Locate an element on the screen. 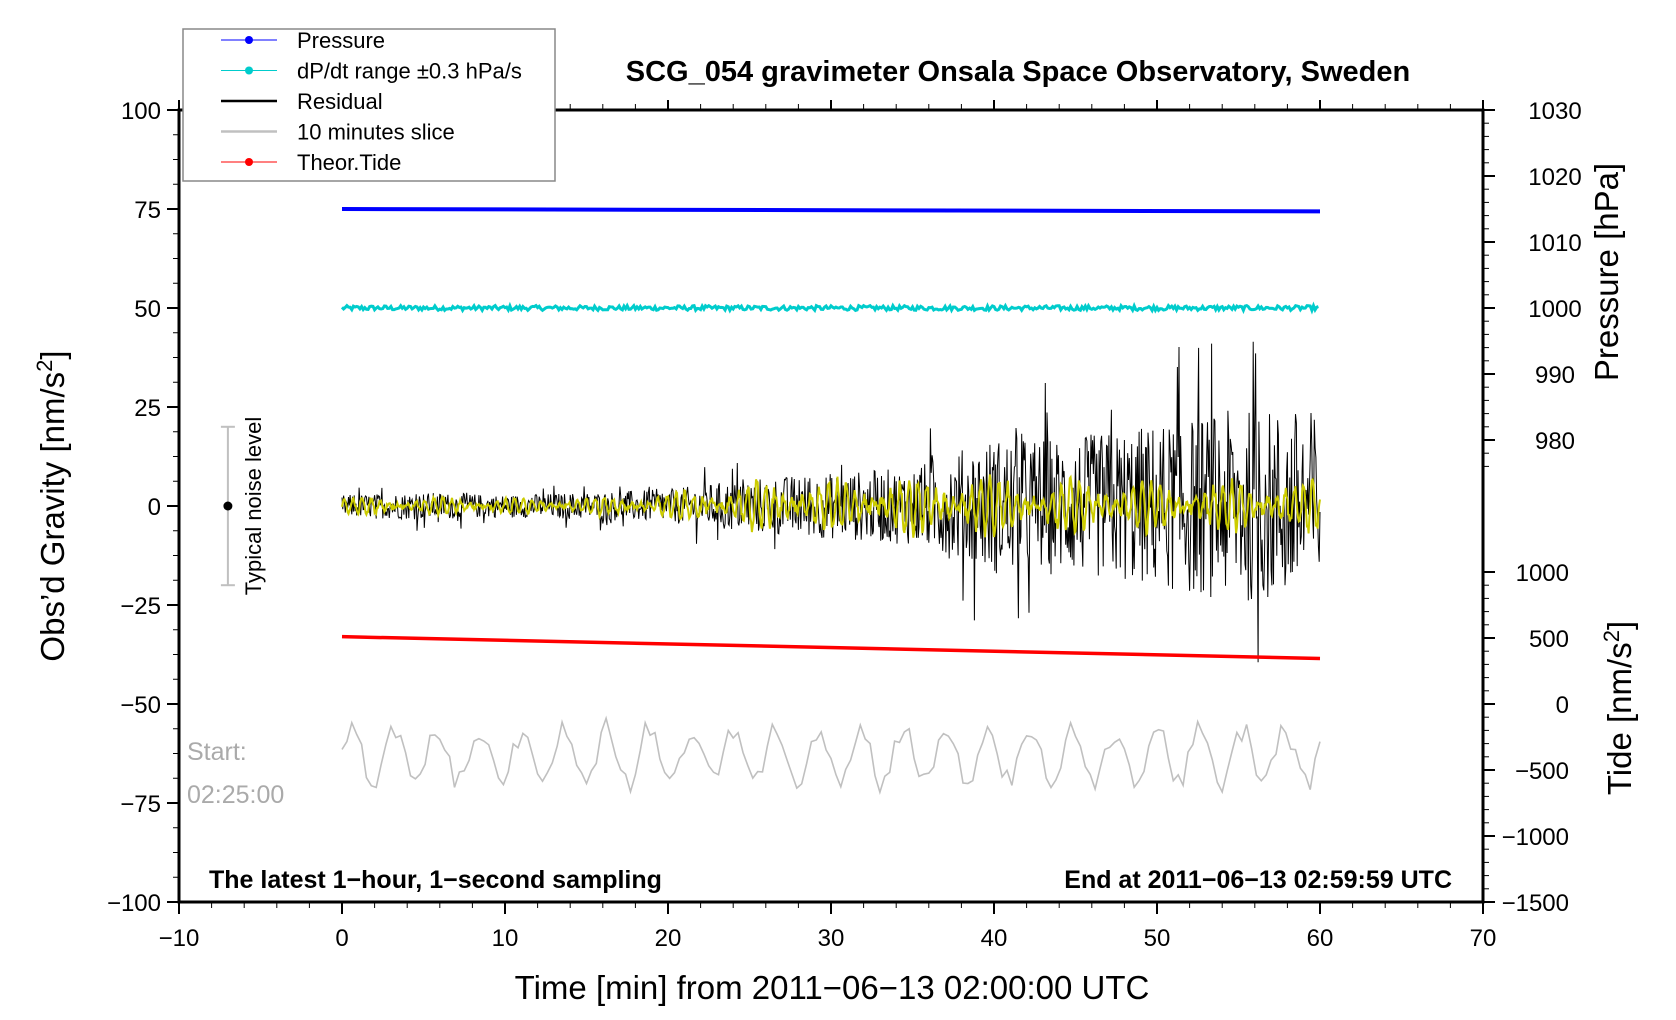 This screenshot has height=1020, width=1676. y-axis-label: Obs’d Gravity [nm/s2] is located at coordinates (51, 505).